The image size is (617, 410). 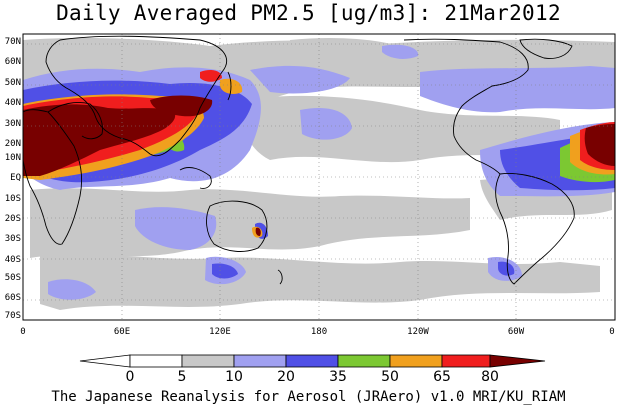 I want to click on lat-label: 60S, so click(x=13, y=298).